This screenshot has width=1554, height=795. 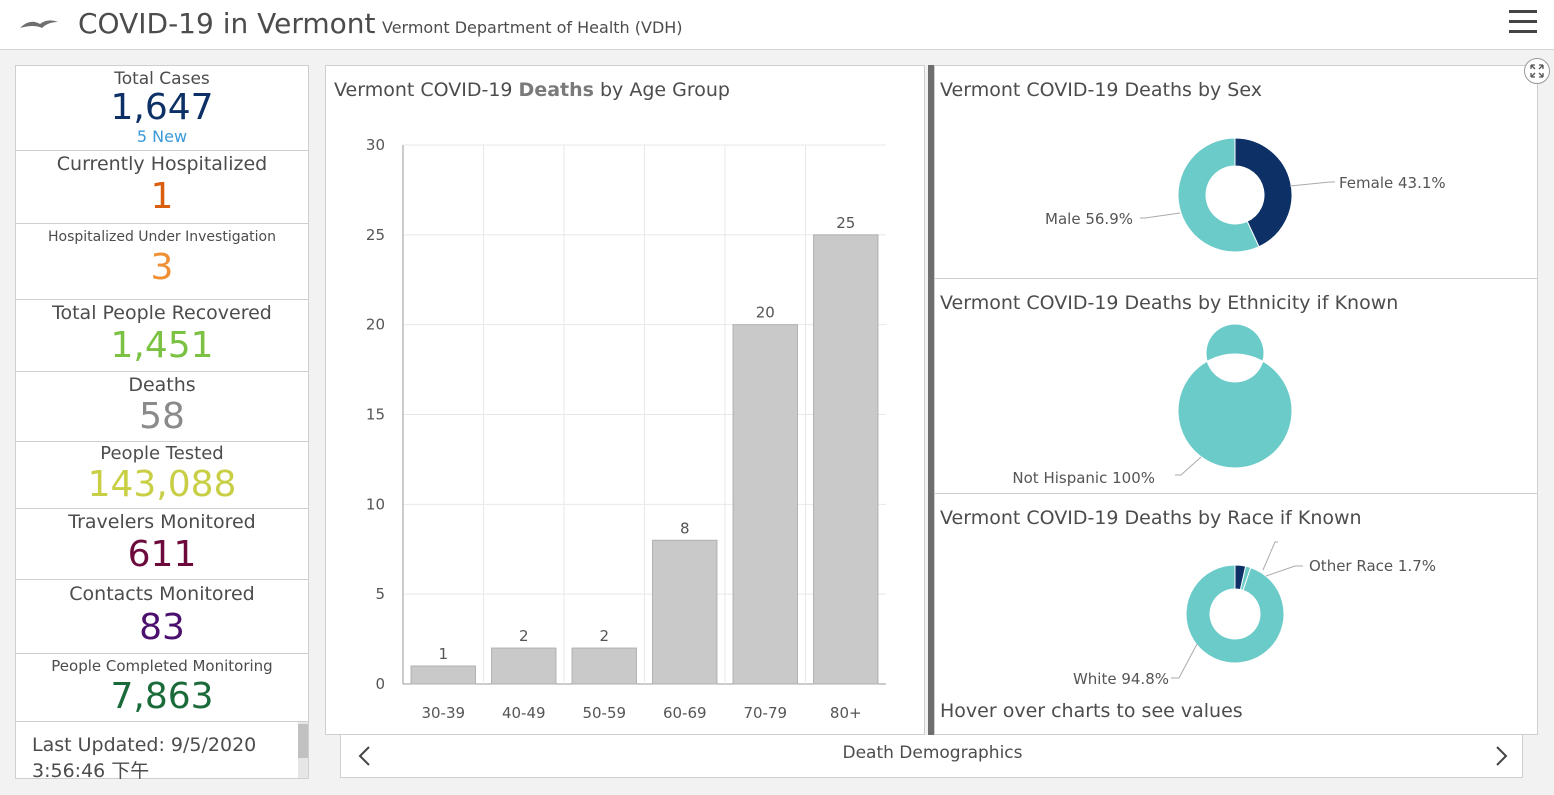 What do you see at coordinates (162, 385) in the screenshot?
I see `stat-label: Deaths` at bounding box center [162, 385].